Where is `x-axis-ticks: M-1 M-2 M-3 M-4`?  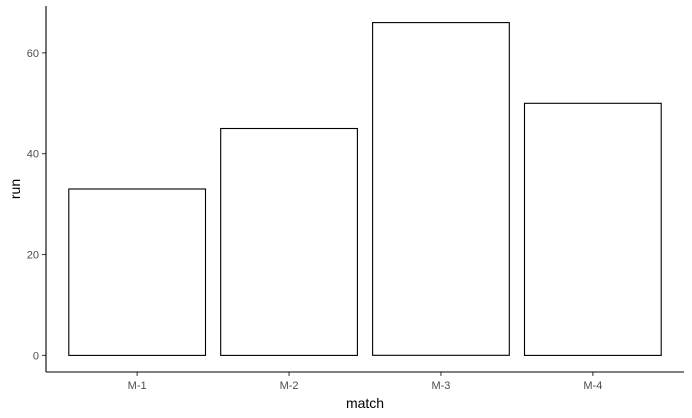
x-axis-ticks: M-1 M-2 M-3 M-4 is located at coordinates (365, 382).